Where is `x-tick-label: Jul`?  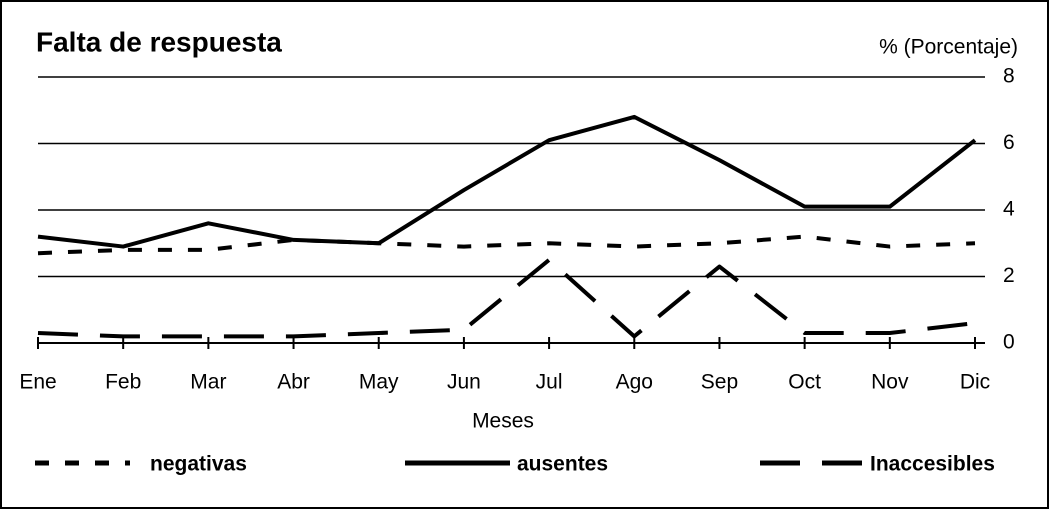 x-tick-label: Jul is located at coordinates (549, 382).